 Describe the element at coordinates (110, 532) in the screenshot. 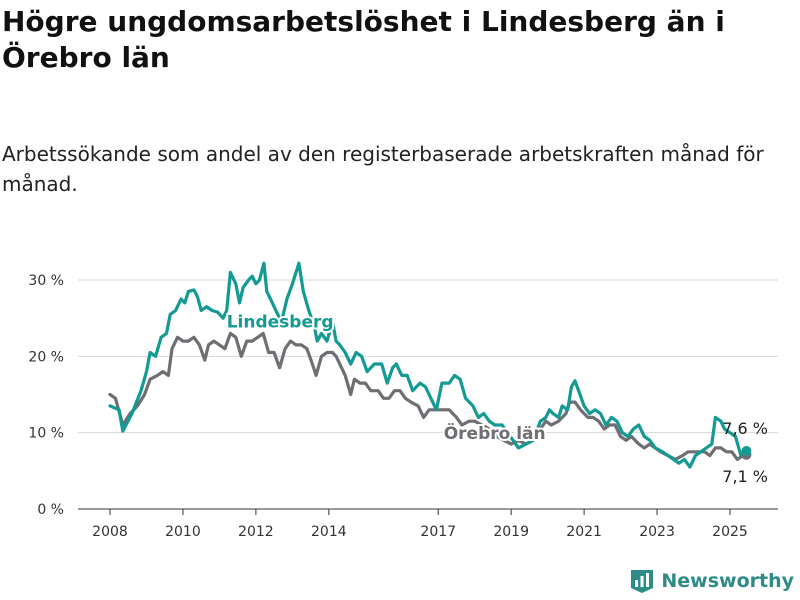

I see `x-tick-label: 2008` at that location.